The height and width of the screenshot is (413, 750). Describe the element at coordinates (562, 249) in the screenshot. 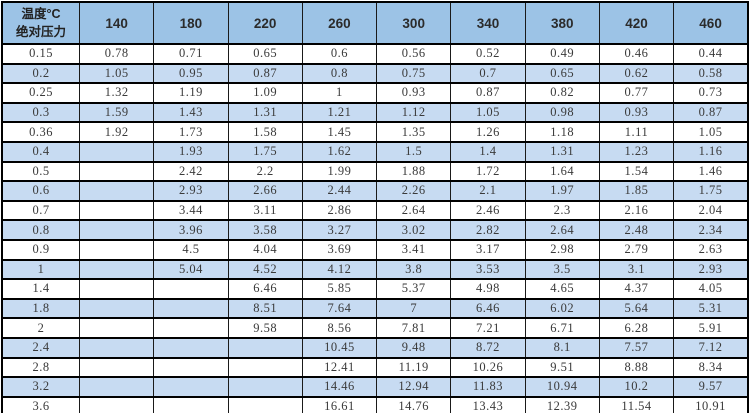

I see `table-cell: 2.98` at that location.